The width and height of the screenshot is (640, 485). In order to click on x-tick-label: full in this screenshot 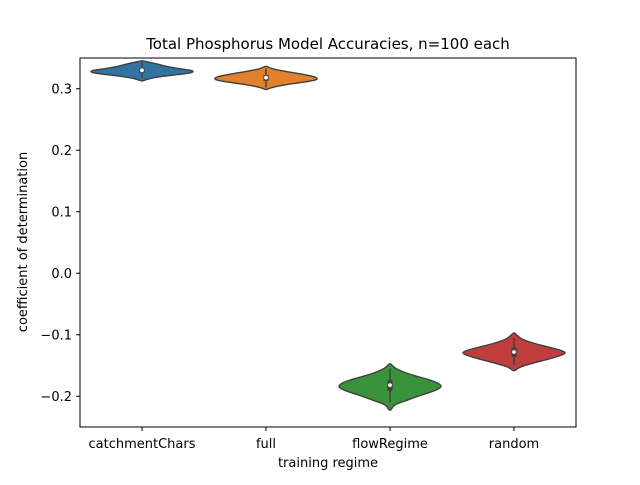, I will do `click(266, 444)`.